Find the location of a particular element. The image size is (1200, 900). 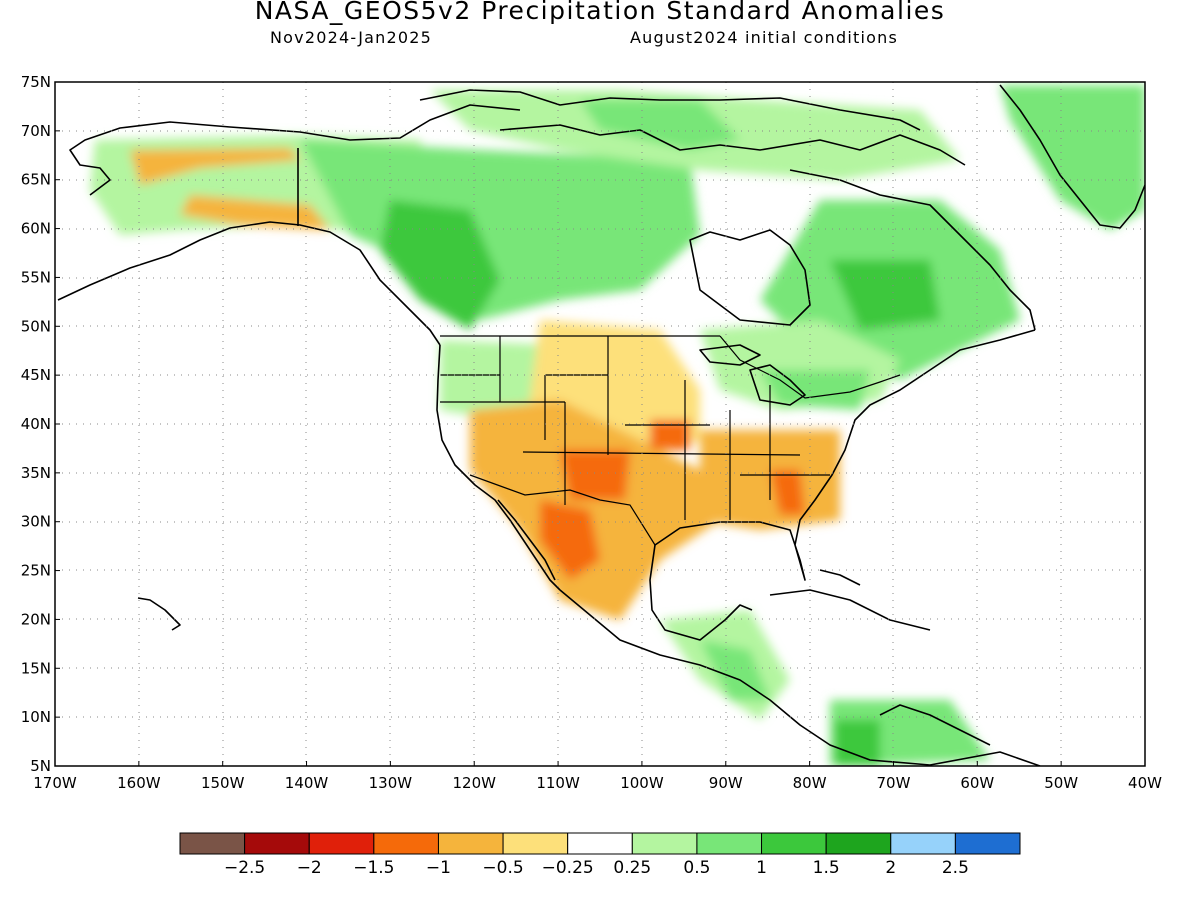

lat-tick-label: 55N is located at coordinates (36, 277).